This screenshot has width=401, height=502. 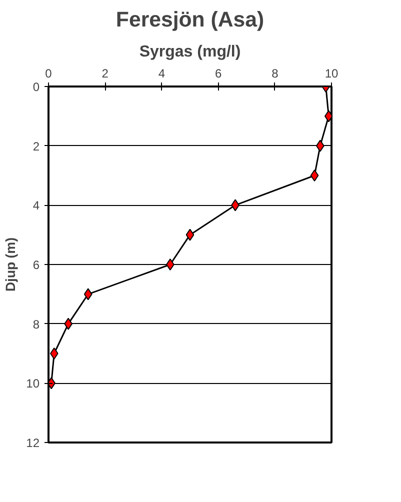 I want to click on x-tick-label: 8, so click(x=275, y=73).